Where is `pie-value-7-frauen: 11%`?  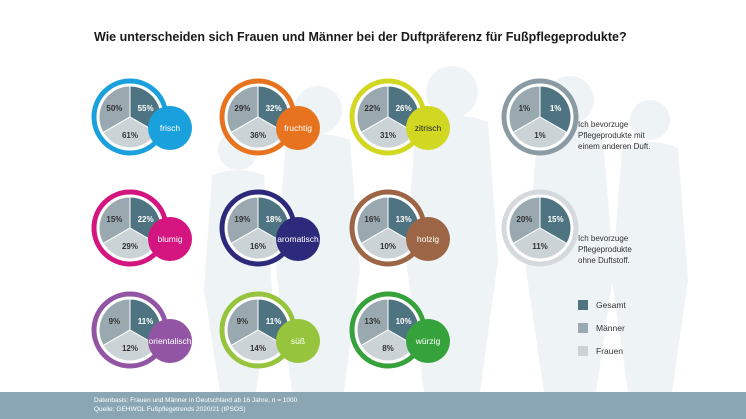 pie-value-7-frauen: 11% is located at coordinates (540, 246).